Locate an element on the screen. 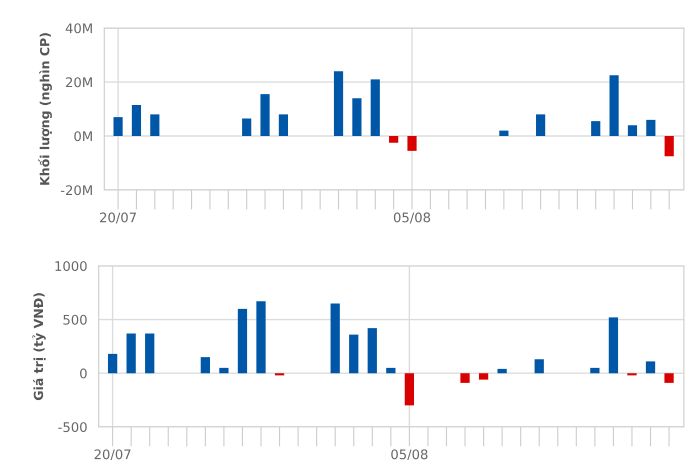 The height and width of the screenshot is (460, 700). y-tick-label: 0 is located at coordinates (83, 373).